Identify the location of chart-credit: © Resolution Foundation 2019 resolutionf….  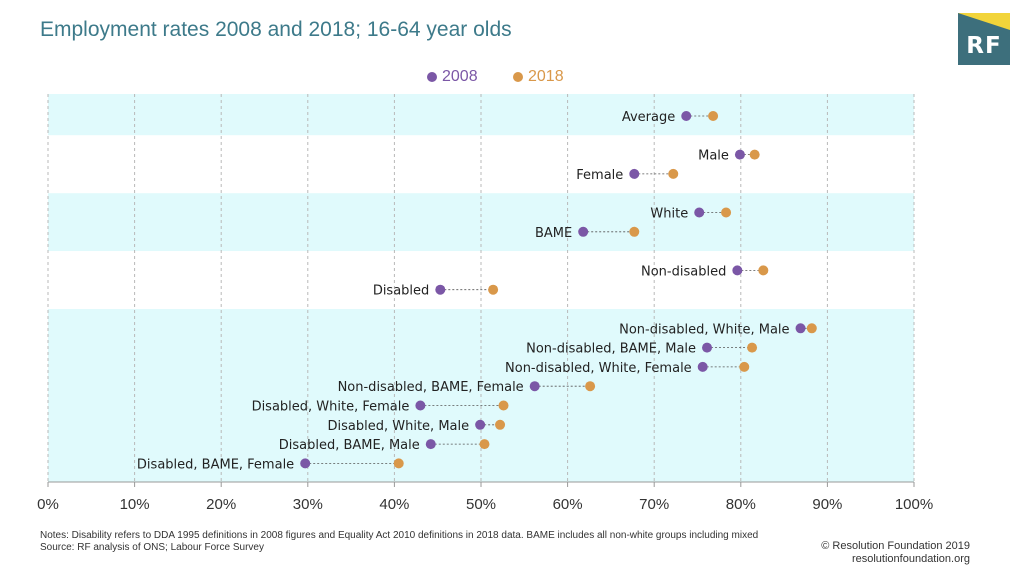
(895, 553).